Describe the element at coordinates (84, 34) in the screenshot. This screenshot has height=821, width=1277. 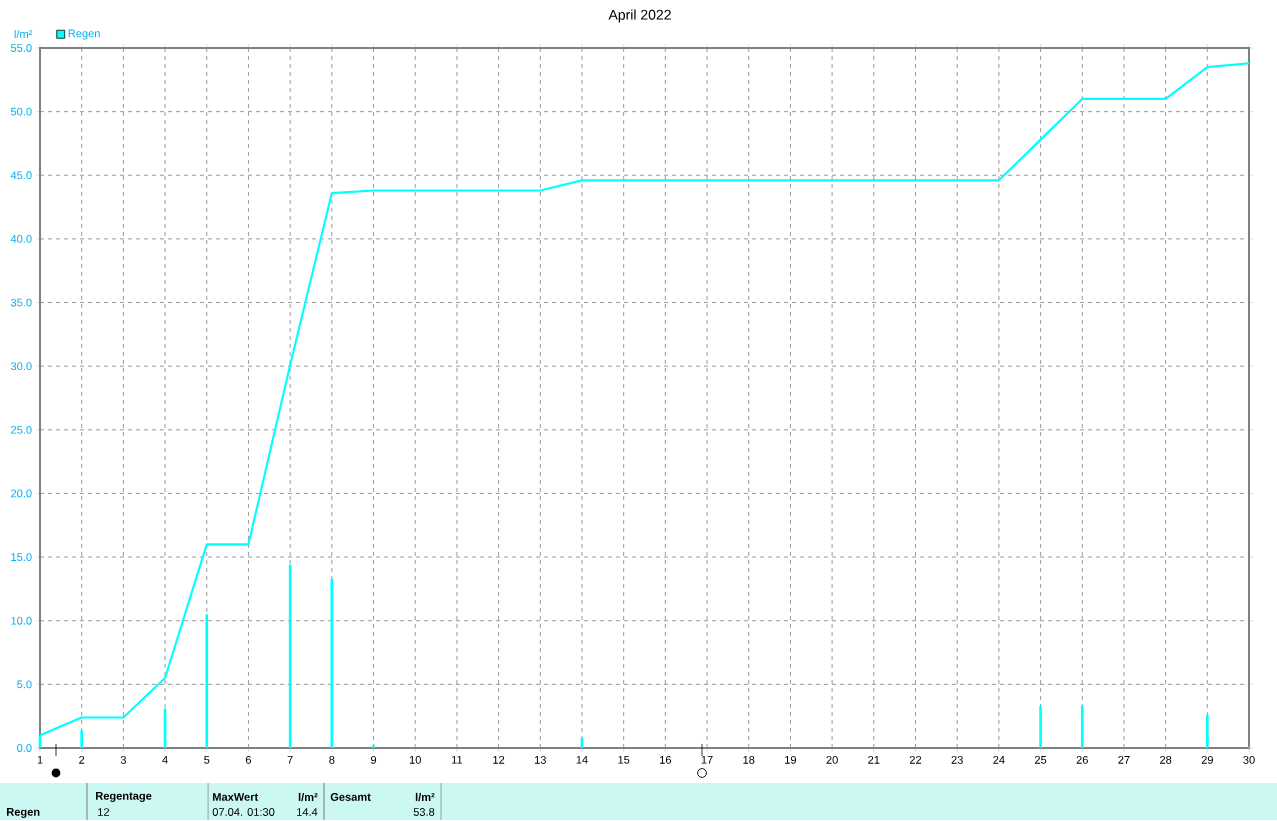
I see `legend-label: Regen` at that location.